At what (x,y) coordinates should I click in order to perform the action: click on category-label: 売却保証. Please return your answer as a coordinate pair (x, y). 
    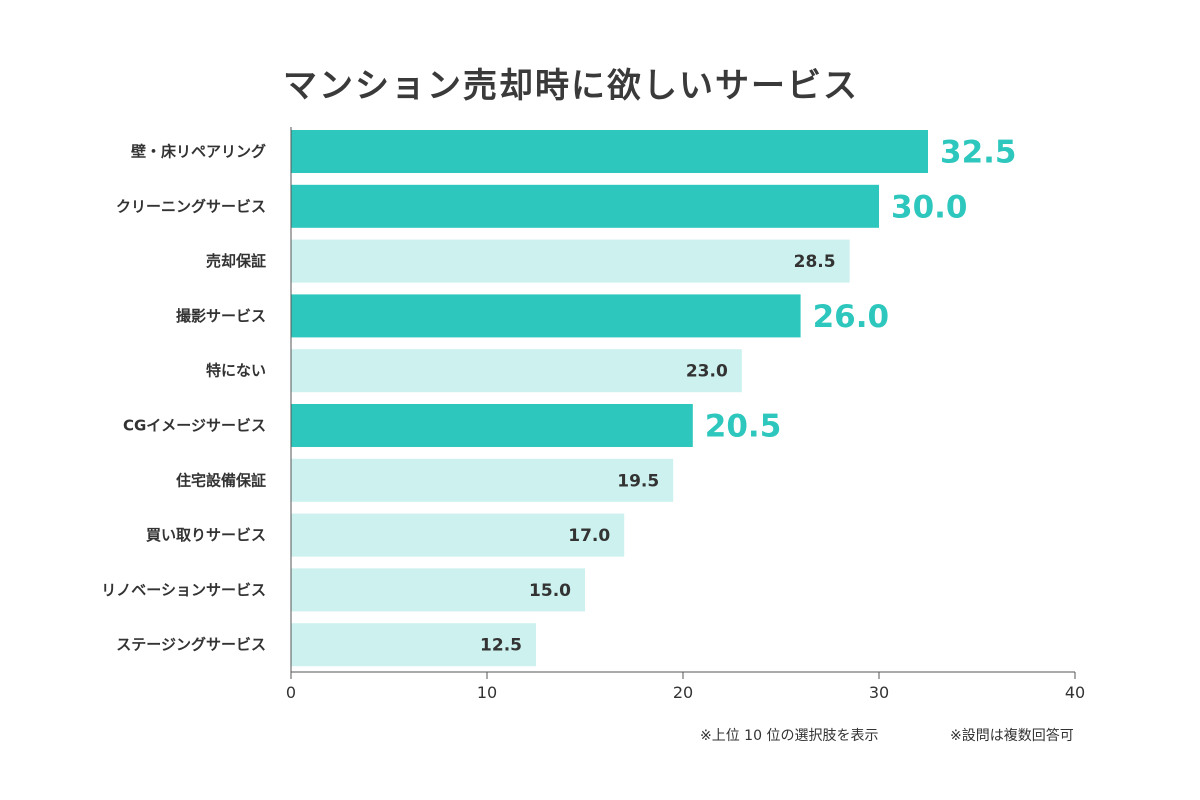
    Looking at the image, I should click on (236, 261).